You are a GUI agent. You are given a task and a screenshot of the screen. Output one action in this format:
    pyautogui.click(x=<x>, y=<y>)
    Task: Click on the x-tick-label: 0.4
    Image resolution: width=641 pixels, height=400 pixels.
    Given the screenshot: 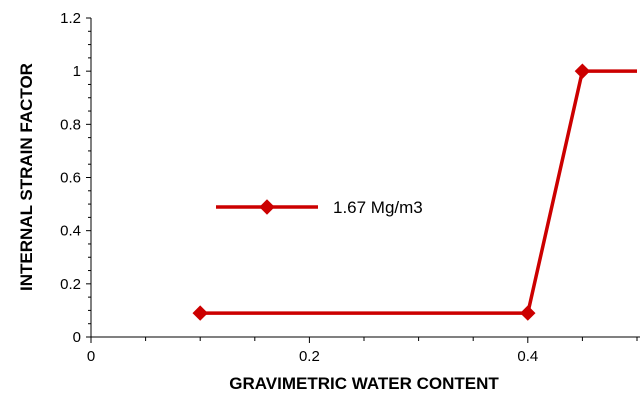 What is the action you would take?
    pyautogui.click(x=527, y=356)
    